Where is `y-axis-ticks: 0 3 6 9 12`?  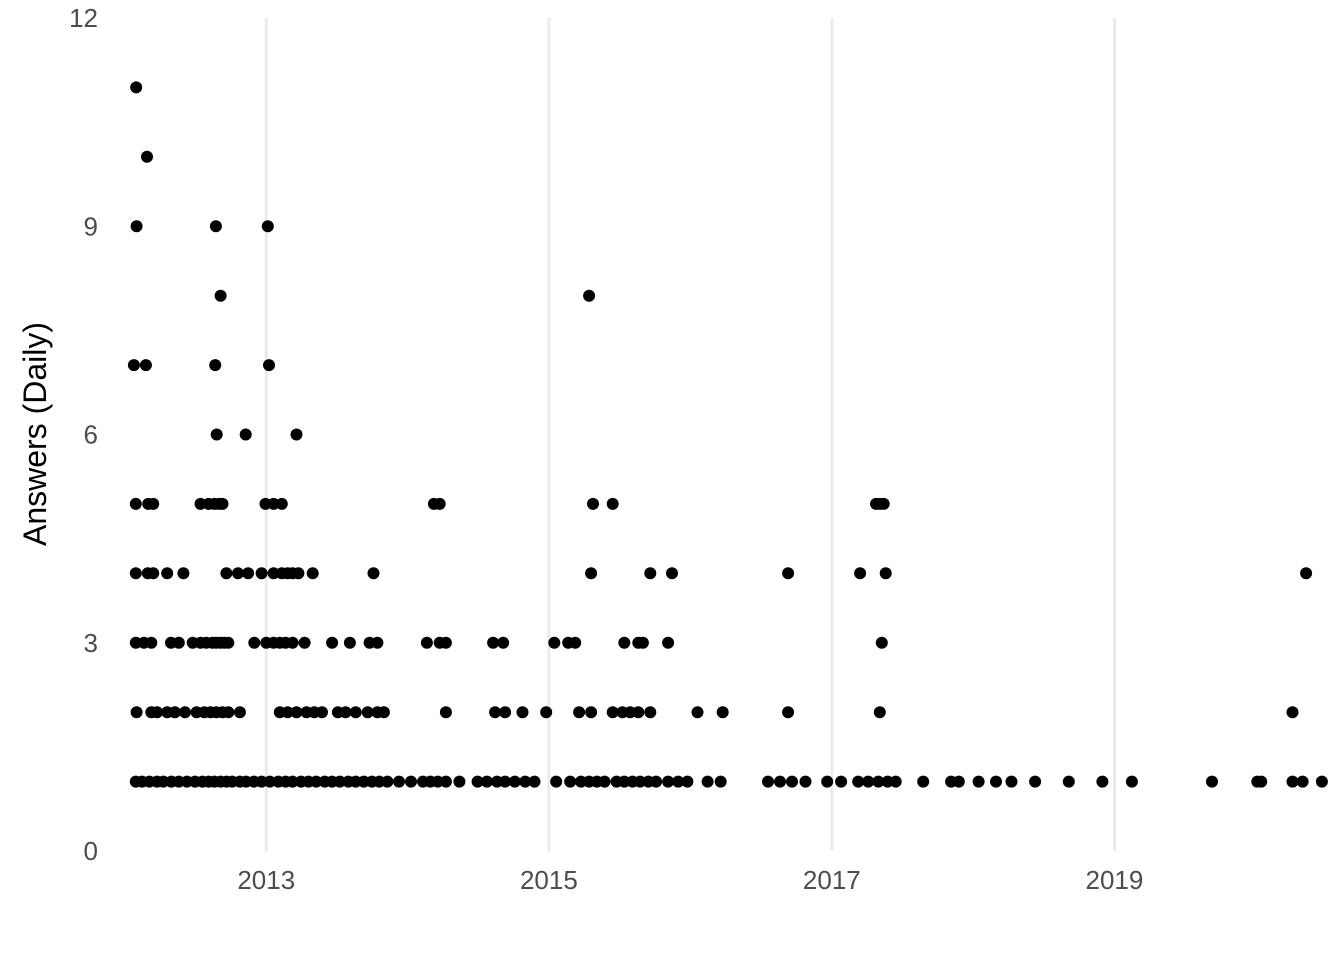 y-axis-ticks: 0 3 6 9 12 is located at coordinates (83, 434).